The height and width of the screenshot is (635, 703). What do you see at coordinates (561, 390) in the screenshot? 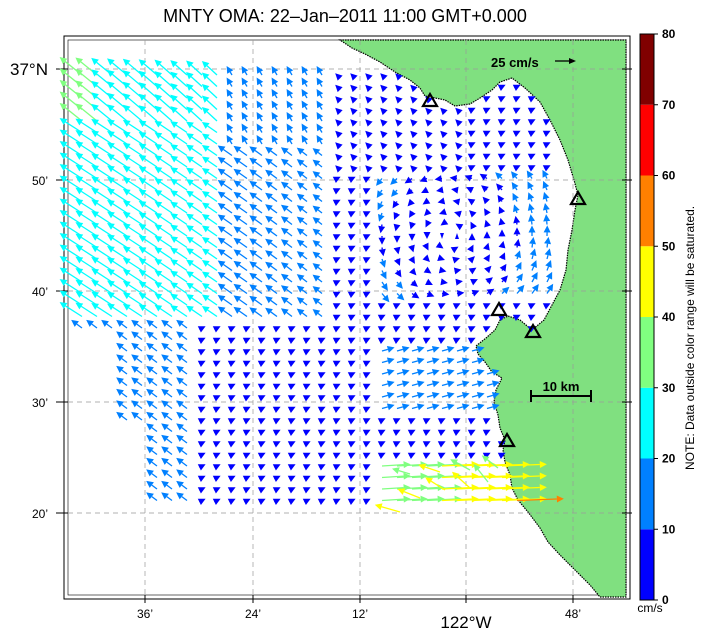
I see `distance-scale: 10 km` at bounding box center [561, 390].